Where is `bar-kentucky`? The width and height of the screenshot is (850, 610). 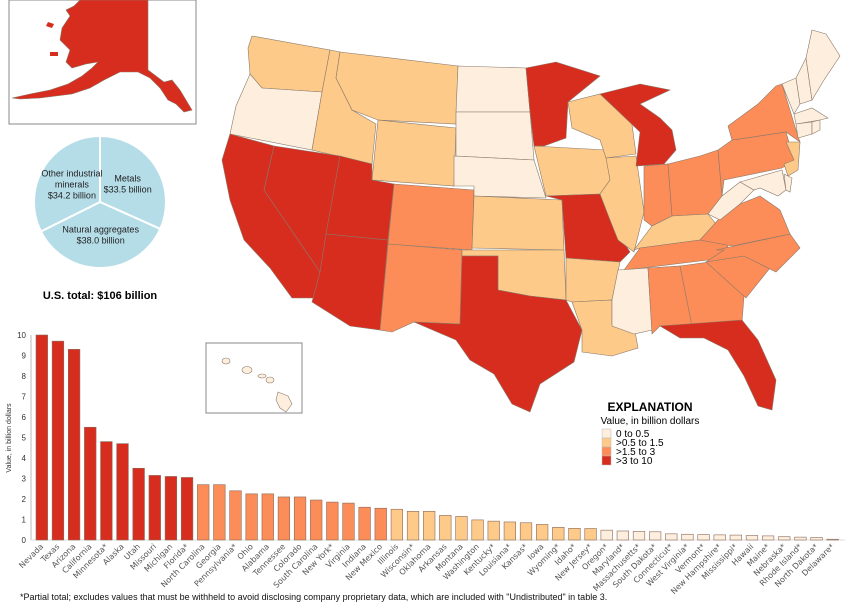 bar-kentucky is located at coordinates (493, 530).